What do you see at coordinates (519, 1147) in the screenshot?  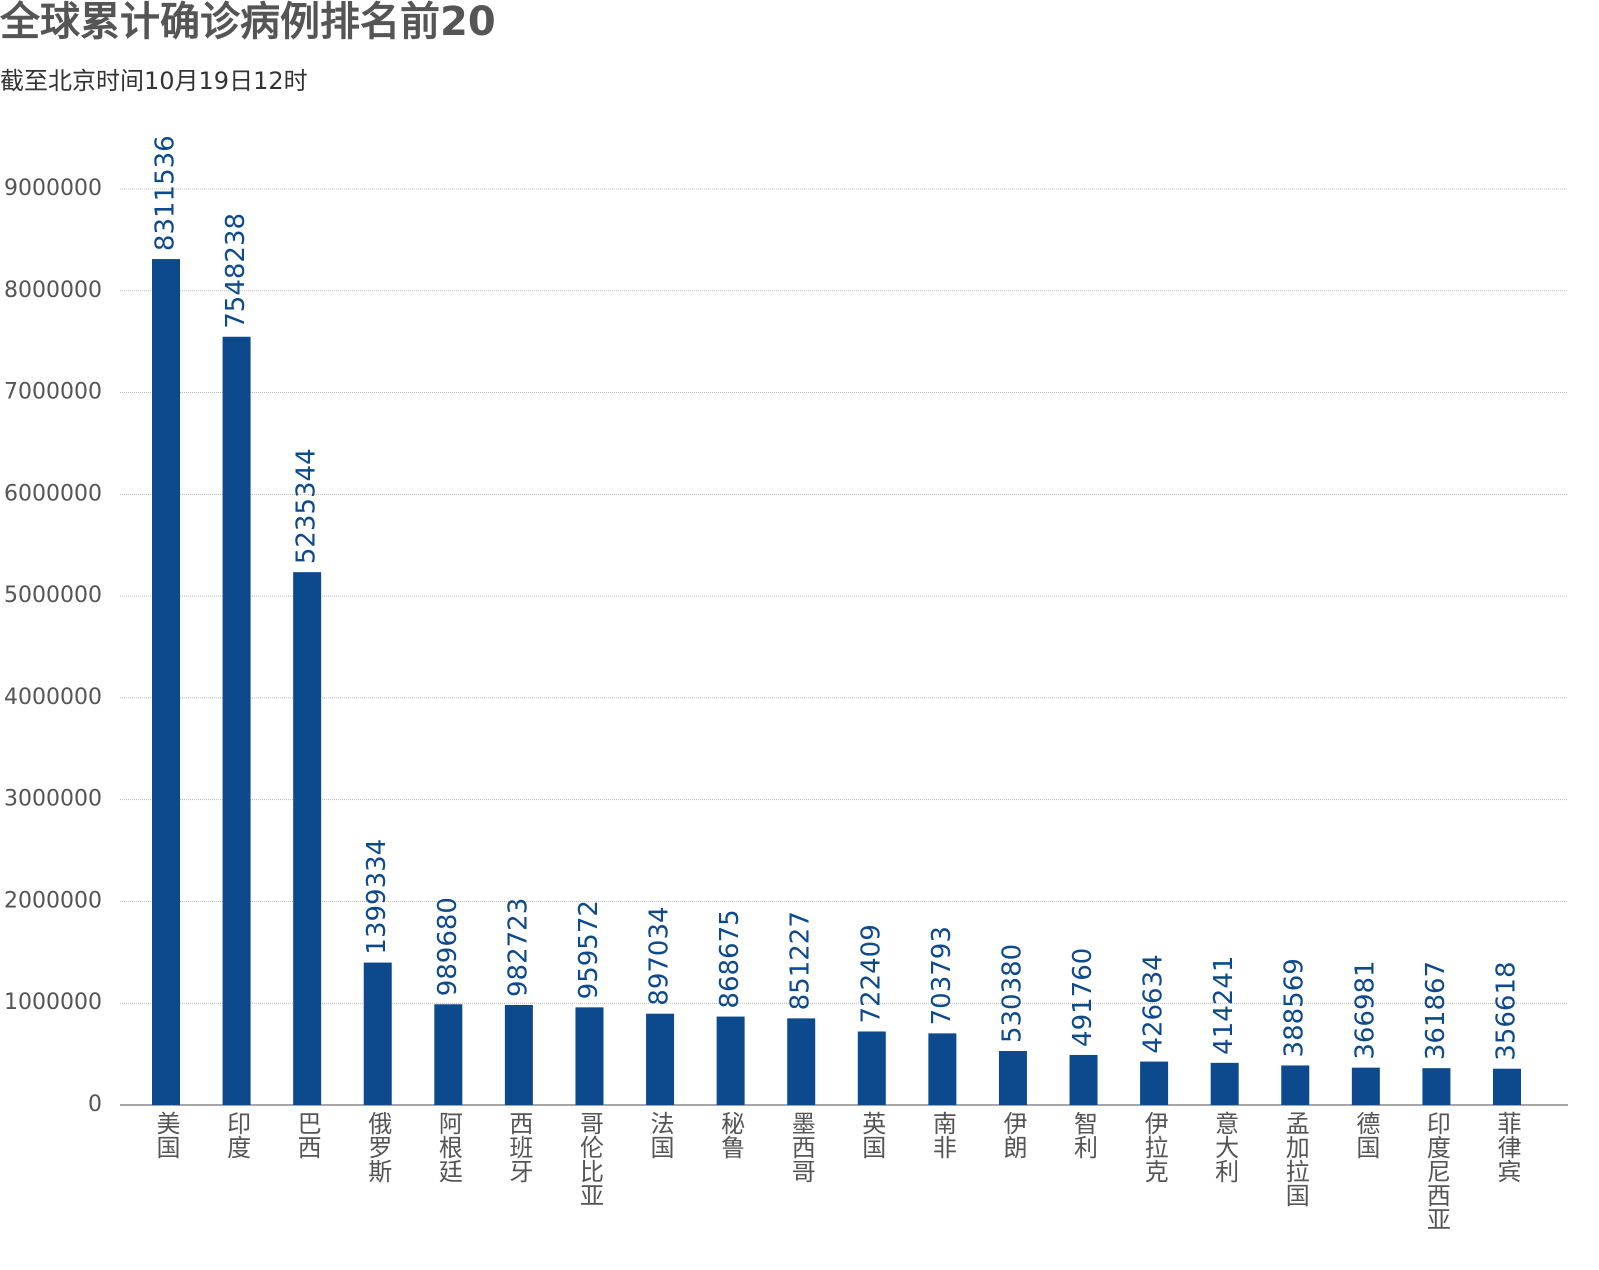 I see `x-tick-label: 西班牙` at bounding box center [519, 1147].